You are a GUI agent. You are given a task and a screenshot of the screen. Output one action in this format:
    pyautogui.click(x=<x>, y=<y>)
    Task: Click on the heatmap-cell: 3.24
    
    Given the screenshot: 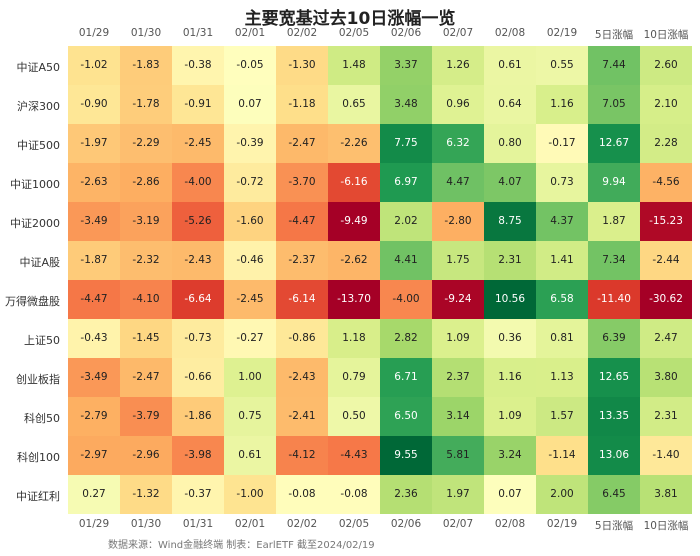 What is the action you would take?
    pyautogui.click(x=510, y=455)
    